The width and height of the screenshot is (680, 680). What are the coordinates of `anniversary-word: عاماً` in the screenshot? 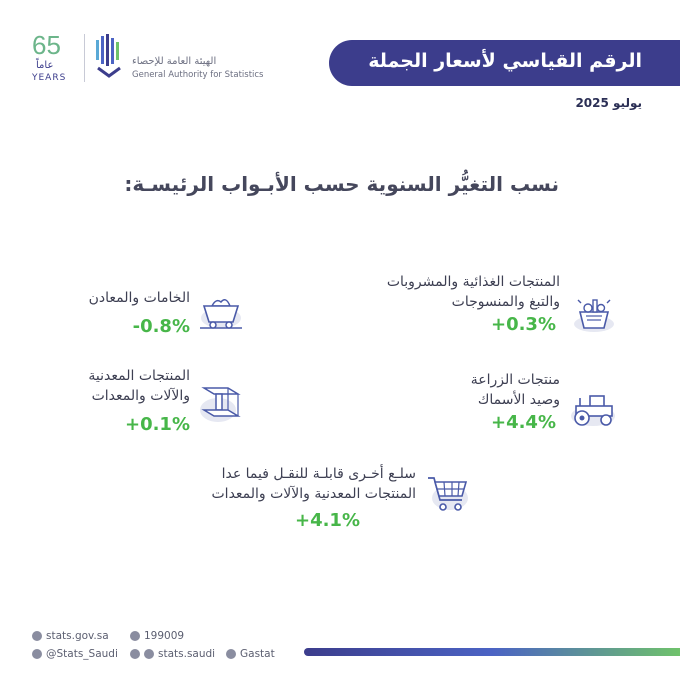 It's located at (45, 65).